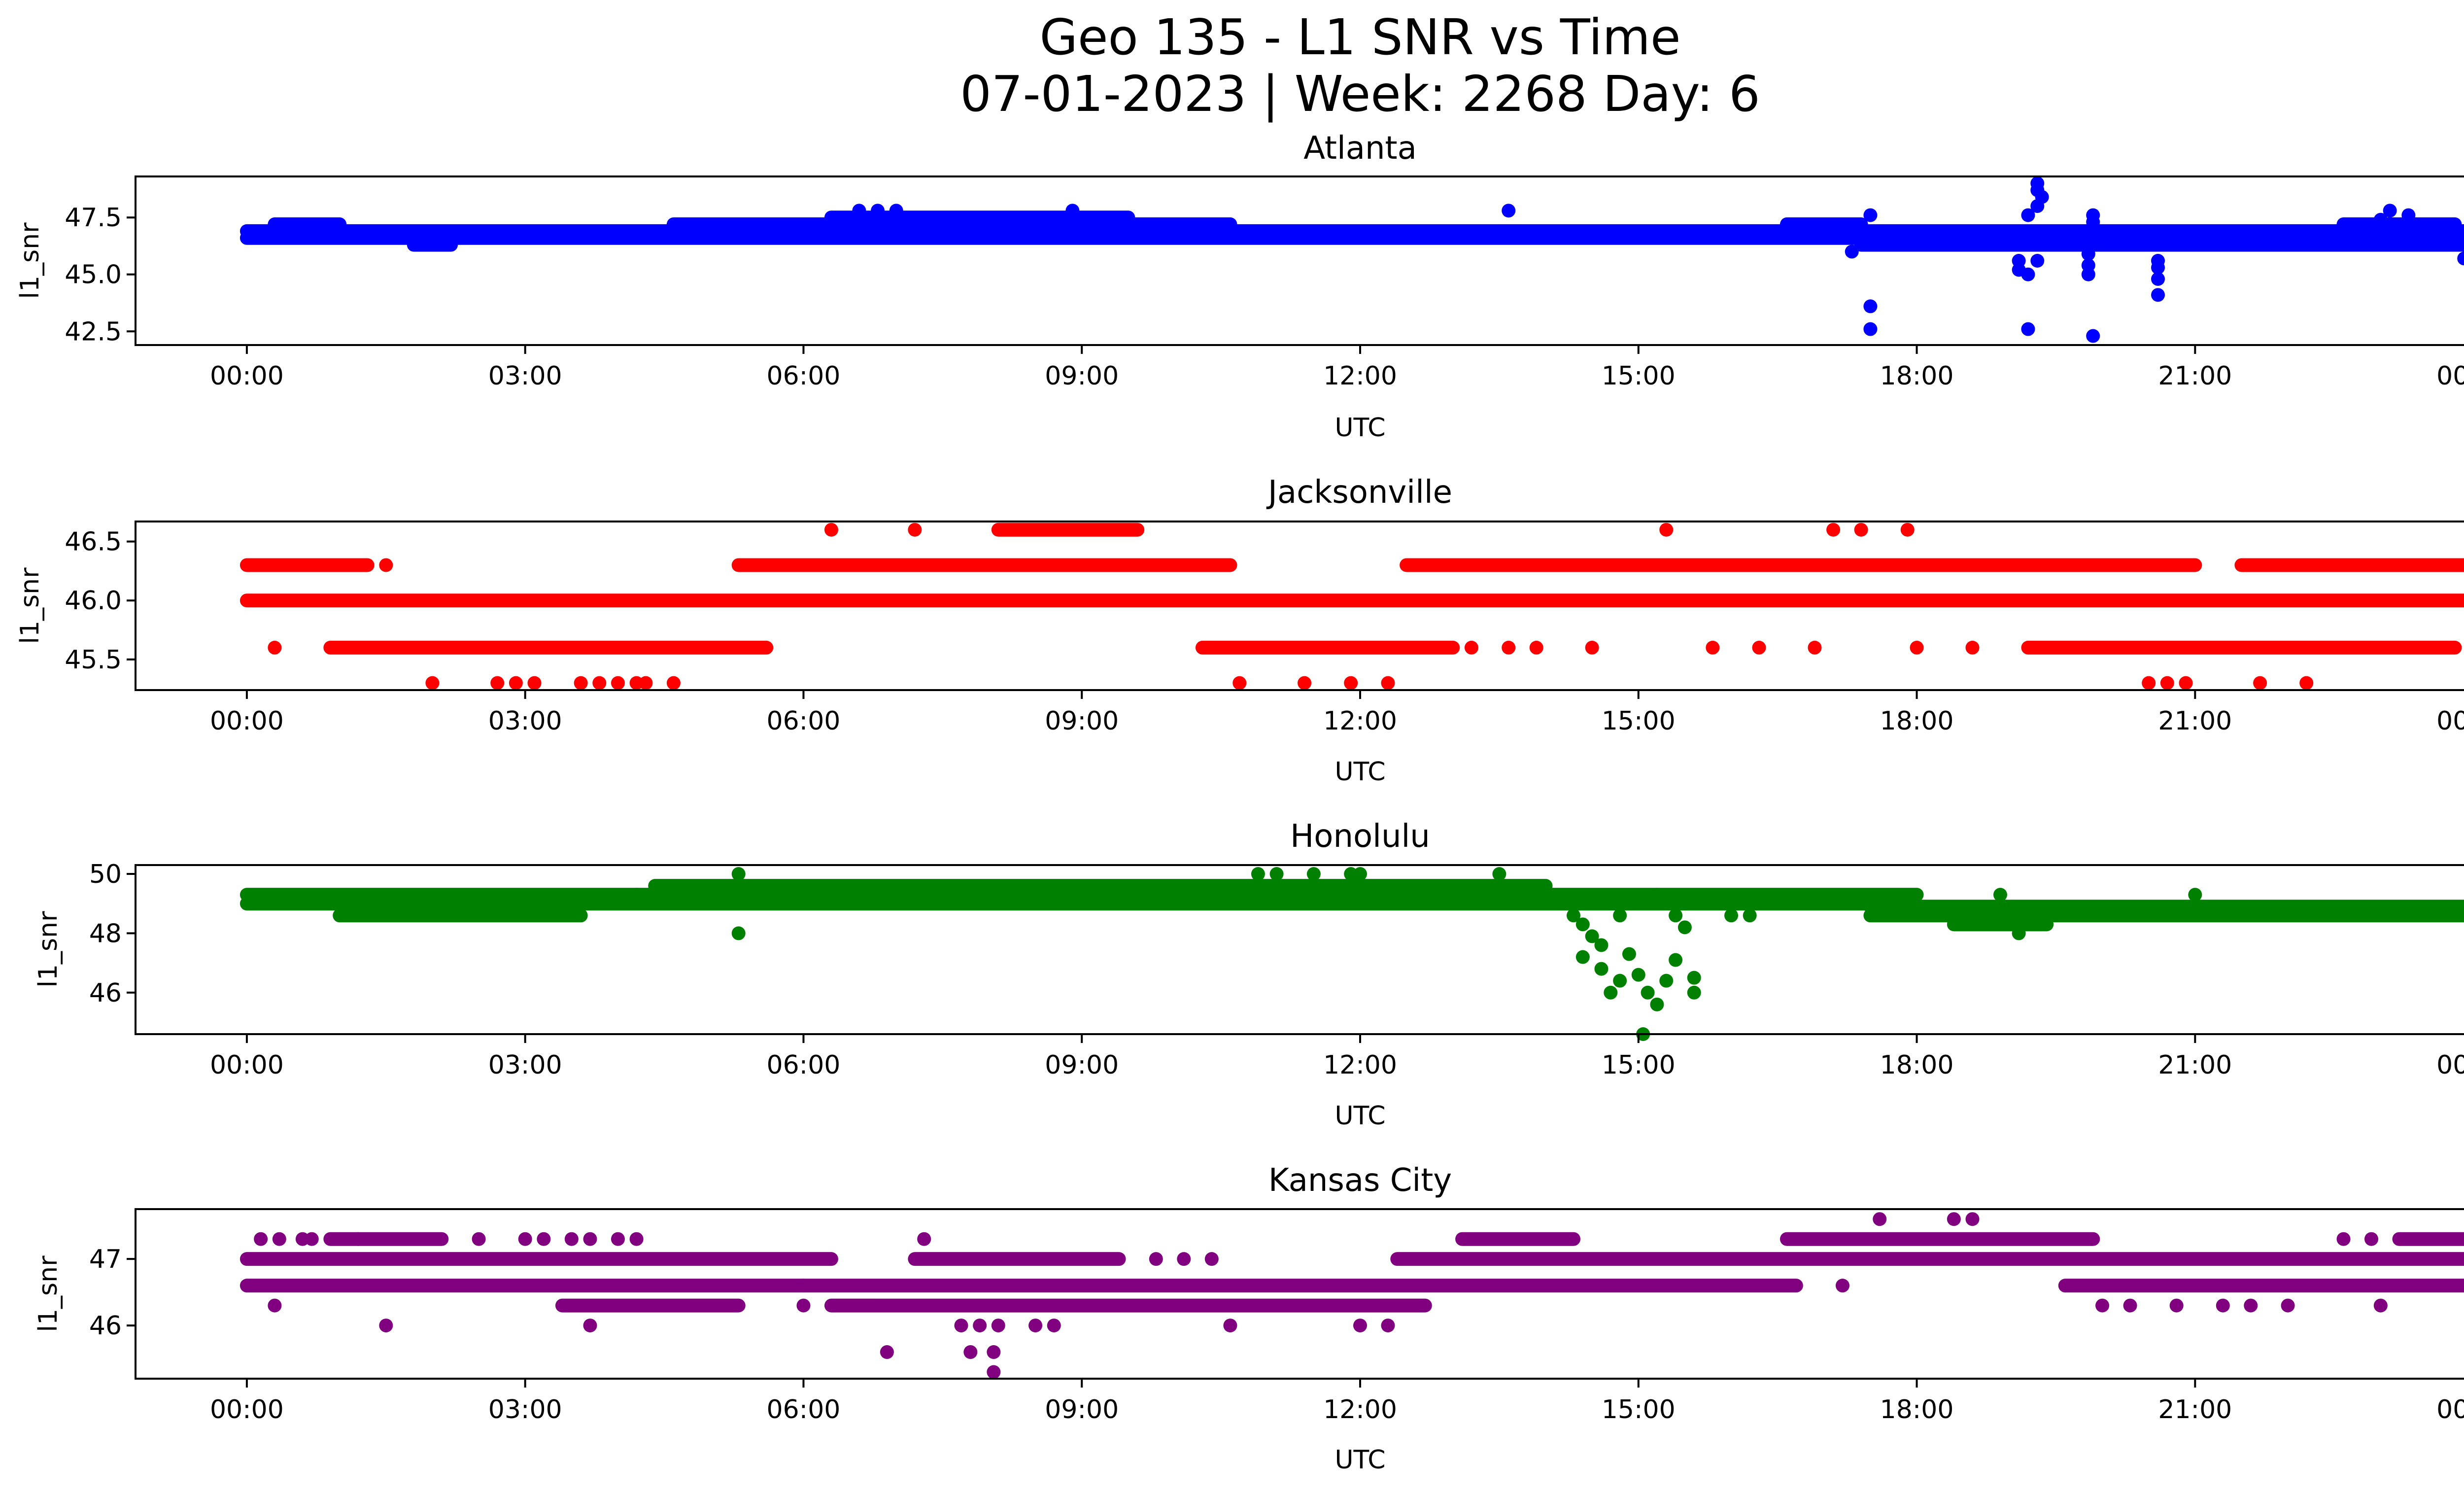  What do you see at coordinates (1639, 376) in the screenshot?
I see `x-tick-label: 15:00` at bounding box center [1639, 376].